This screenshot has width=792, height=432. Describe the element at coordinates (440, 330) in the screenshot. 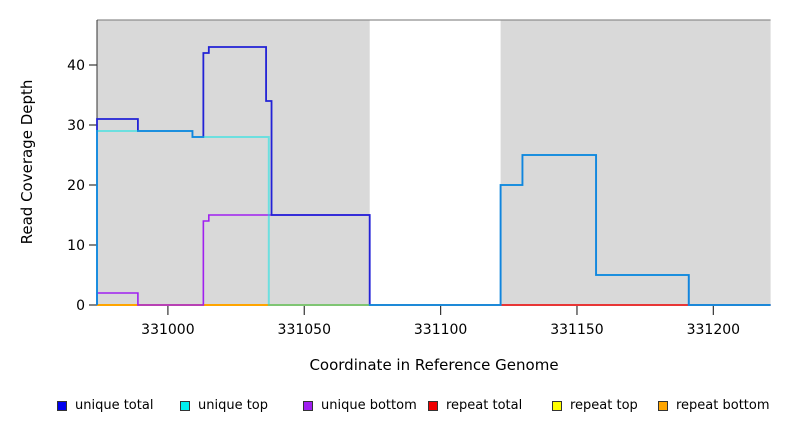

I see `x-tick-label: 331100` at that location.